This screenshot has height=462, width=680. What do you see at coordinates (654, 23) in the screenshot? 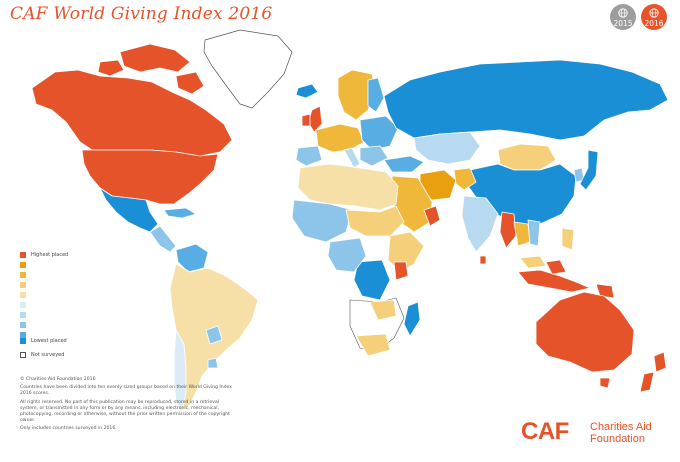
I see `year-2016-label: 2016` at bounding box center [654, 23].